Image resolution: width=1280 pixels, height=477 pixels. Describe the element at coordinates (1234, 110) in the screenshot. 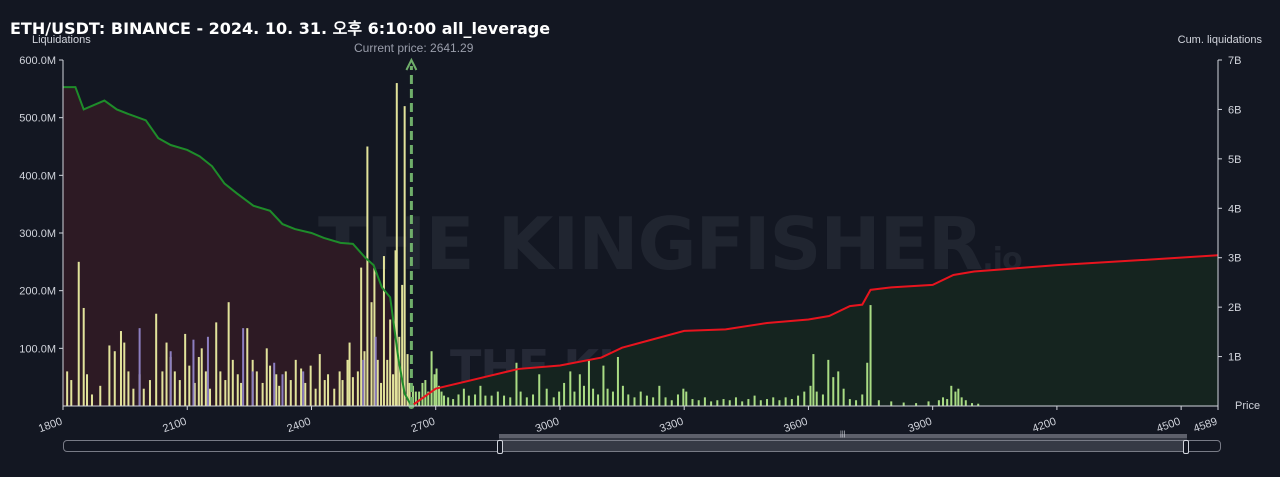

I see `y-right-tick-label: 6B` at that location.